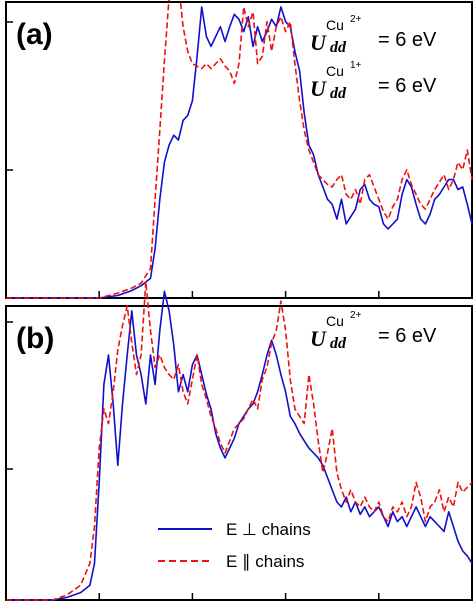 Image resolution: width=474 pixels, height=604 pixels. Describe the element at coordinates (265, 561) in the screenshot. I see `legend-label-par: E ∥ chains` at that location.